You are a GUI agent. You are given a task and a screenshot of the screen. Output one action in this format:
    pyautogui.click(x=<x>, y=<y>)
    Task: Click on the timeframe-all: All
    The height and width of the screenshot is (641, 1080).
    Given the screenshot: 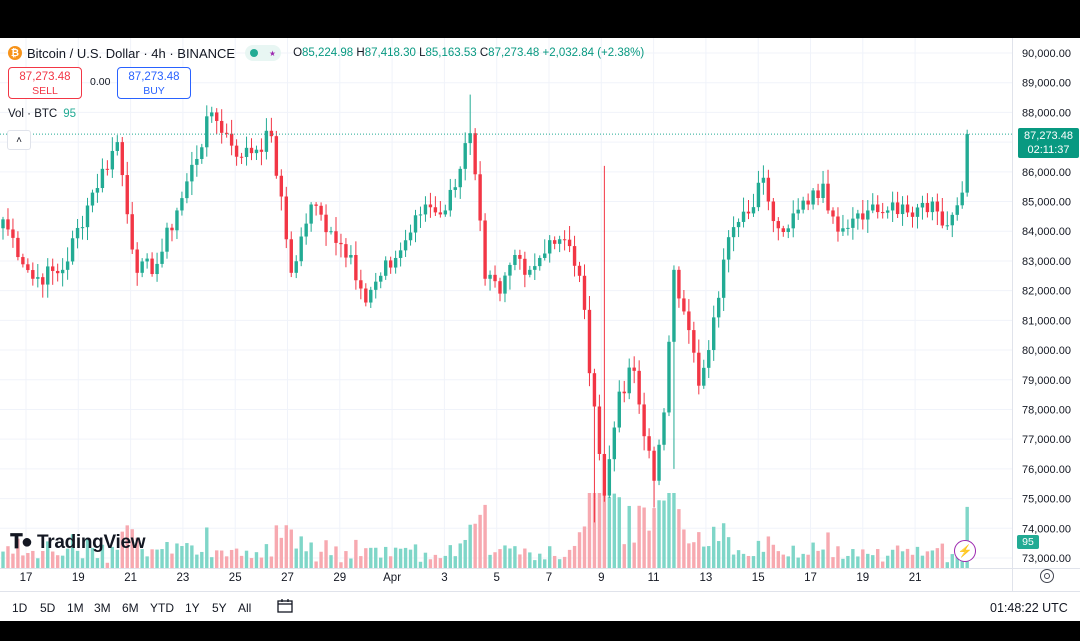 What is the action you would take?
    pyautogui.click(x=245, y=608)
    